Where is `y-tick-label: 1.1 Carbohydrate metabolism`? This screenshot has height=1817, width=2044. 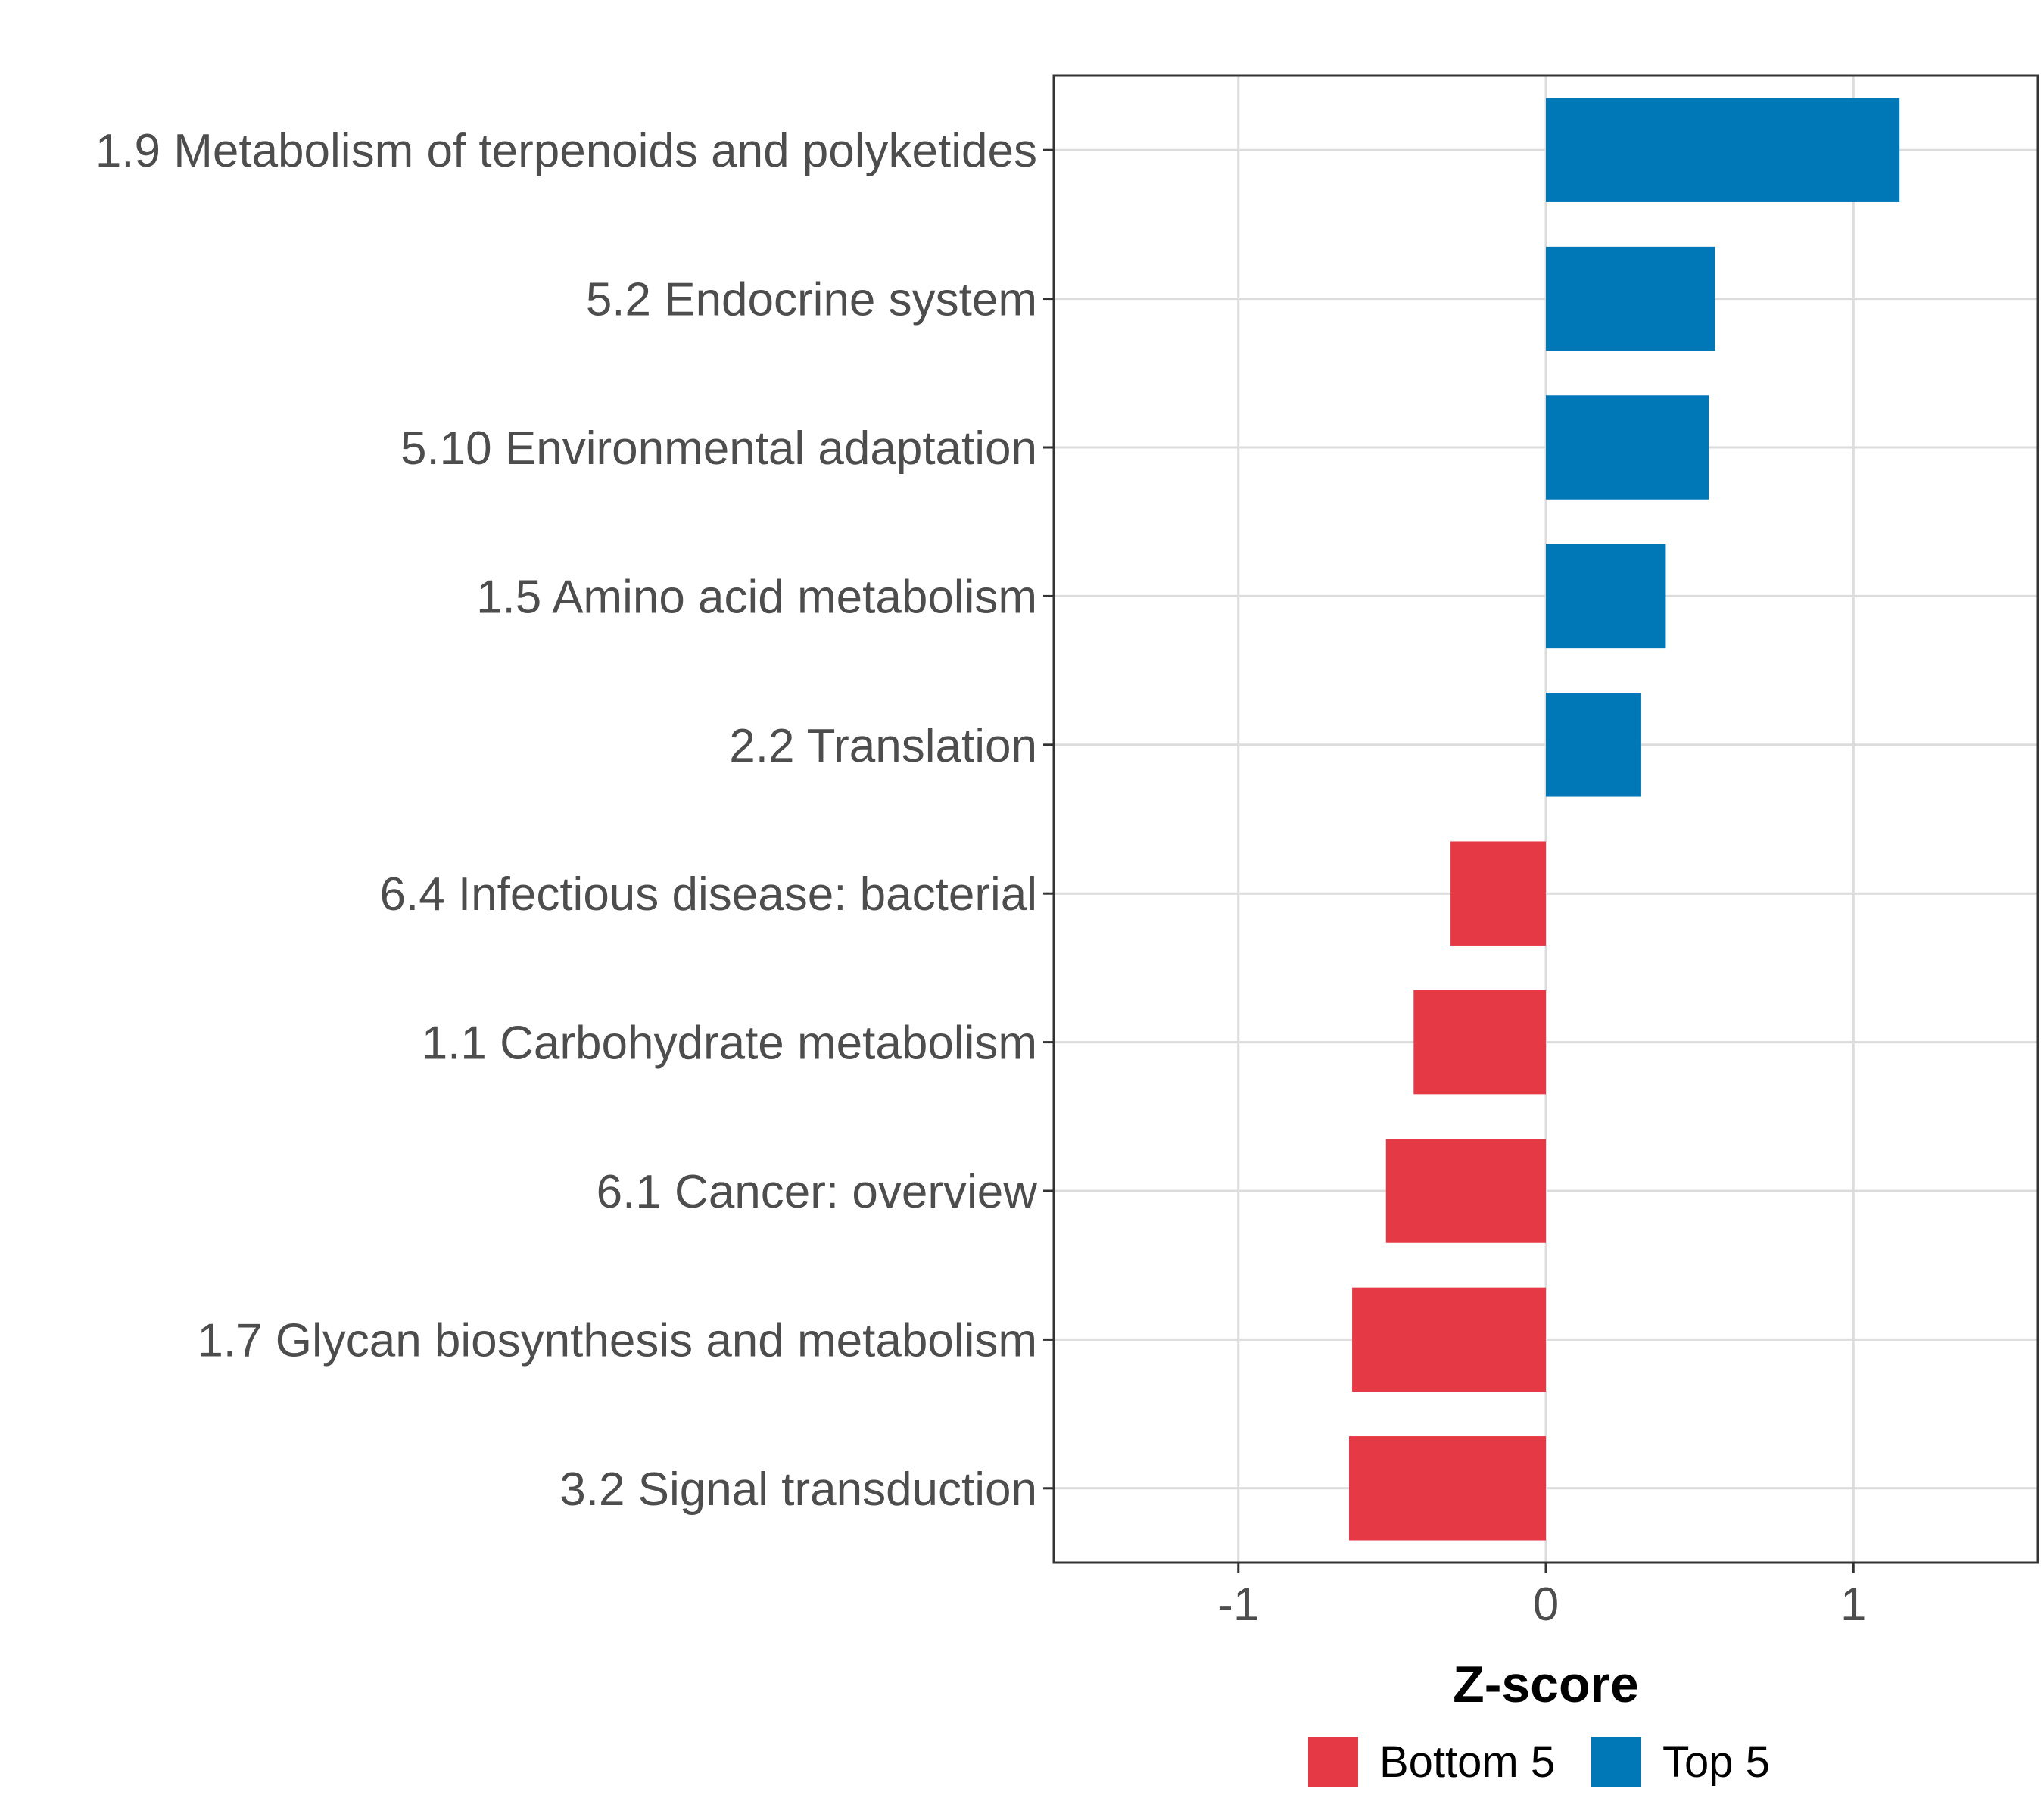 y-tick-label: 1.1 Carbohydrate metabolism is located at coordinates (729, 1044).